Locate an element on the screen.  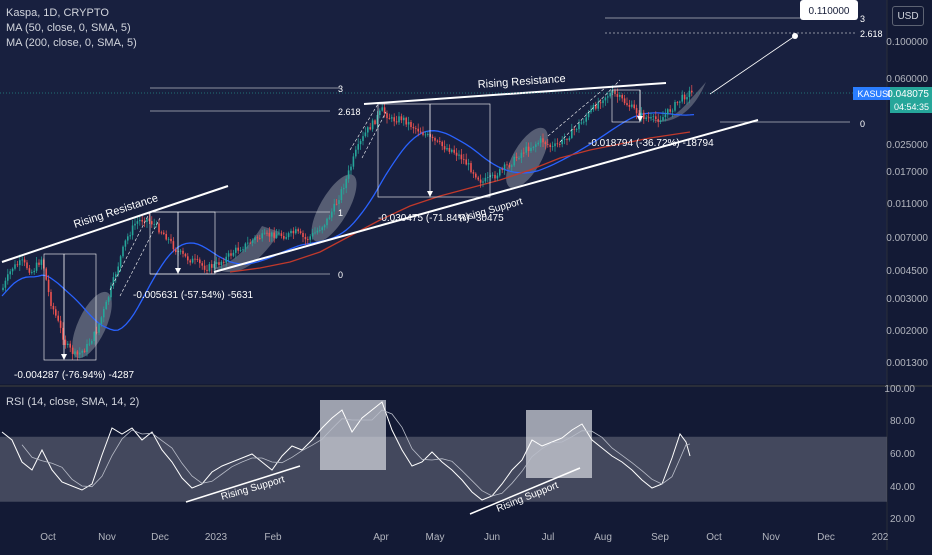
rsi-legend: RSI (14, close, SMA, 14, 2) is located at coordinates (73, 402).